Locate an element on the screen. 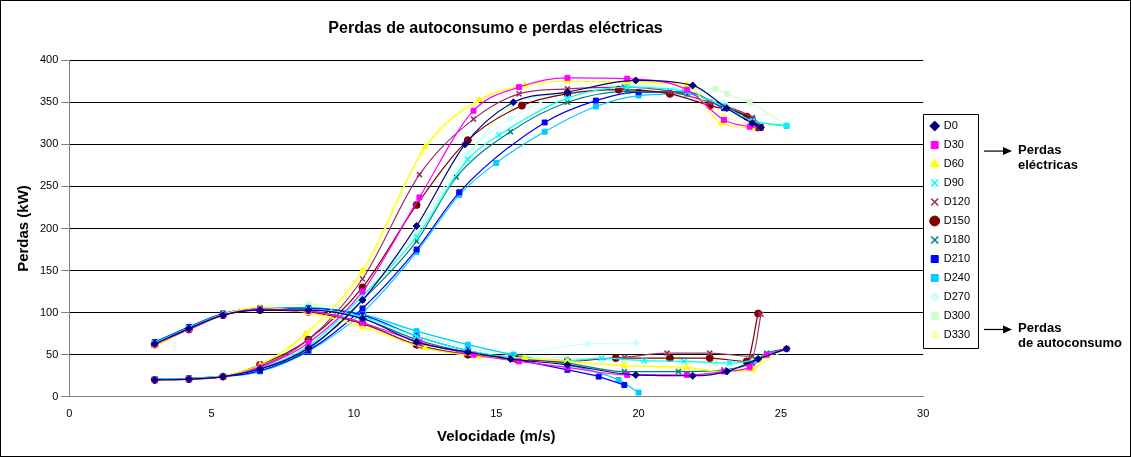  y-tick-label: 50 is located at coordinates (52, 353).